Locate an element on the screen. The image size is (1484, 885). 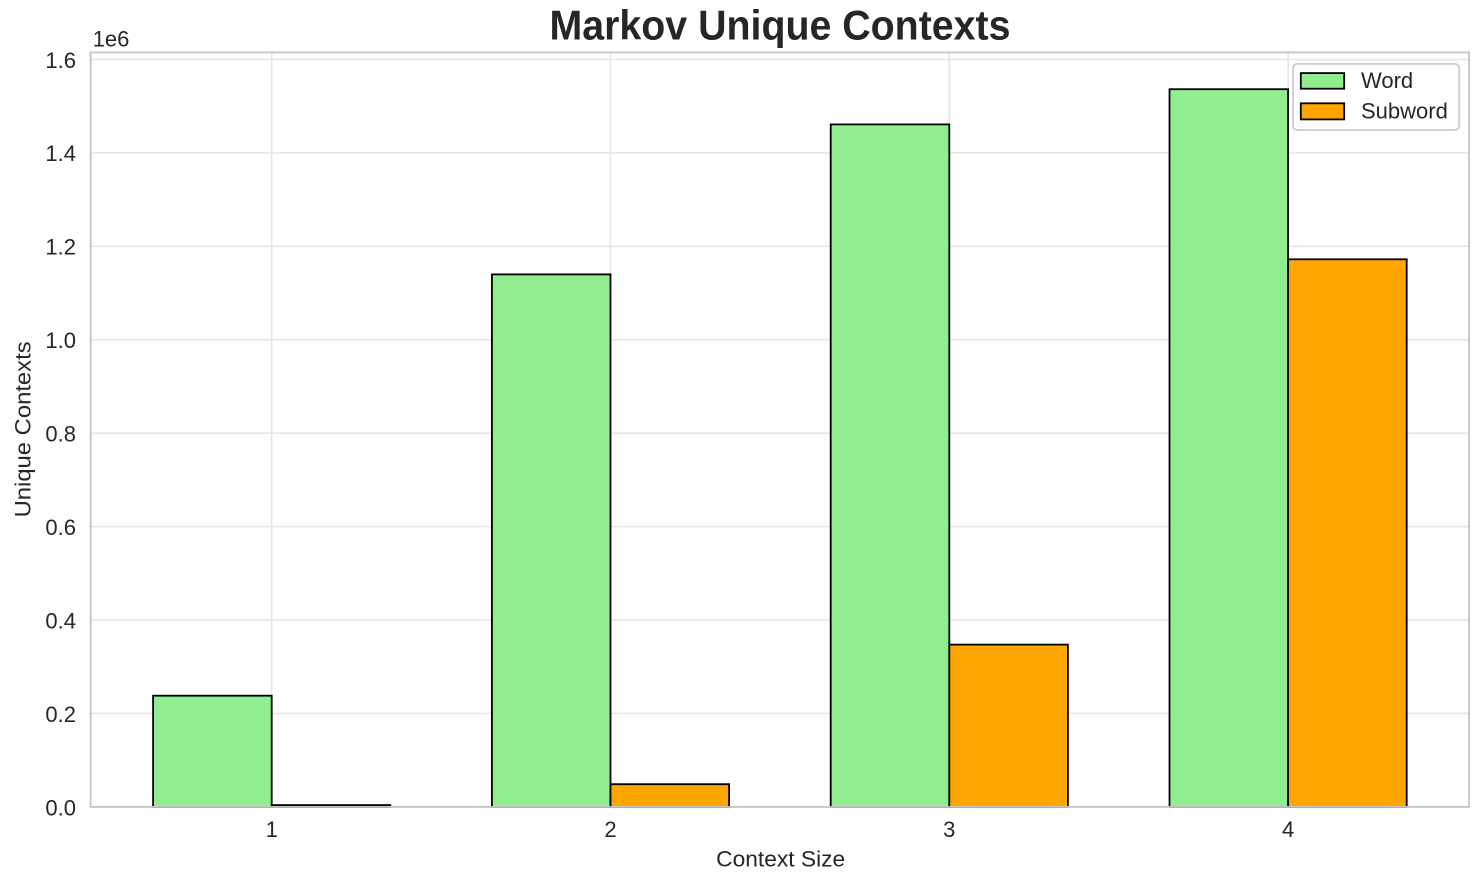
svg-text: 1.2 is located at coordinates (60, 247).